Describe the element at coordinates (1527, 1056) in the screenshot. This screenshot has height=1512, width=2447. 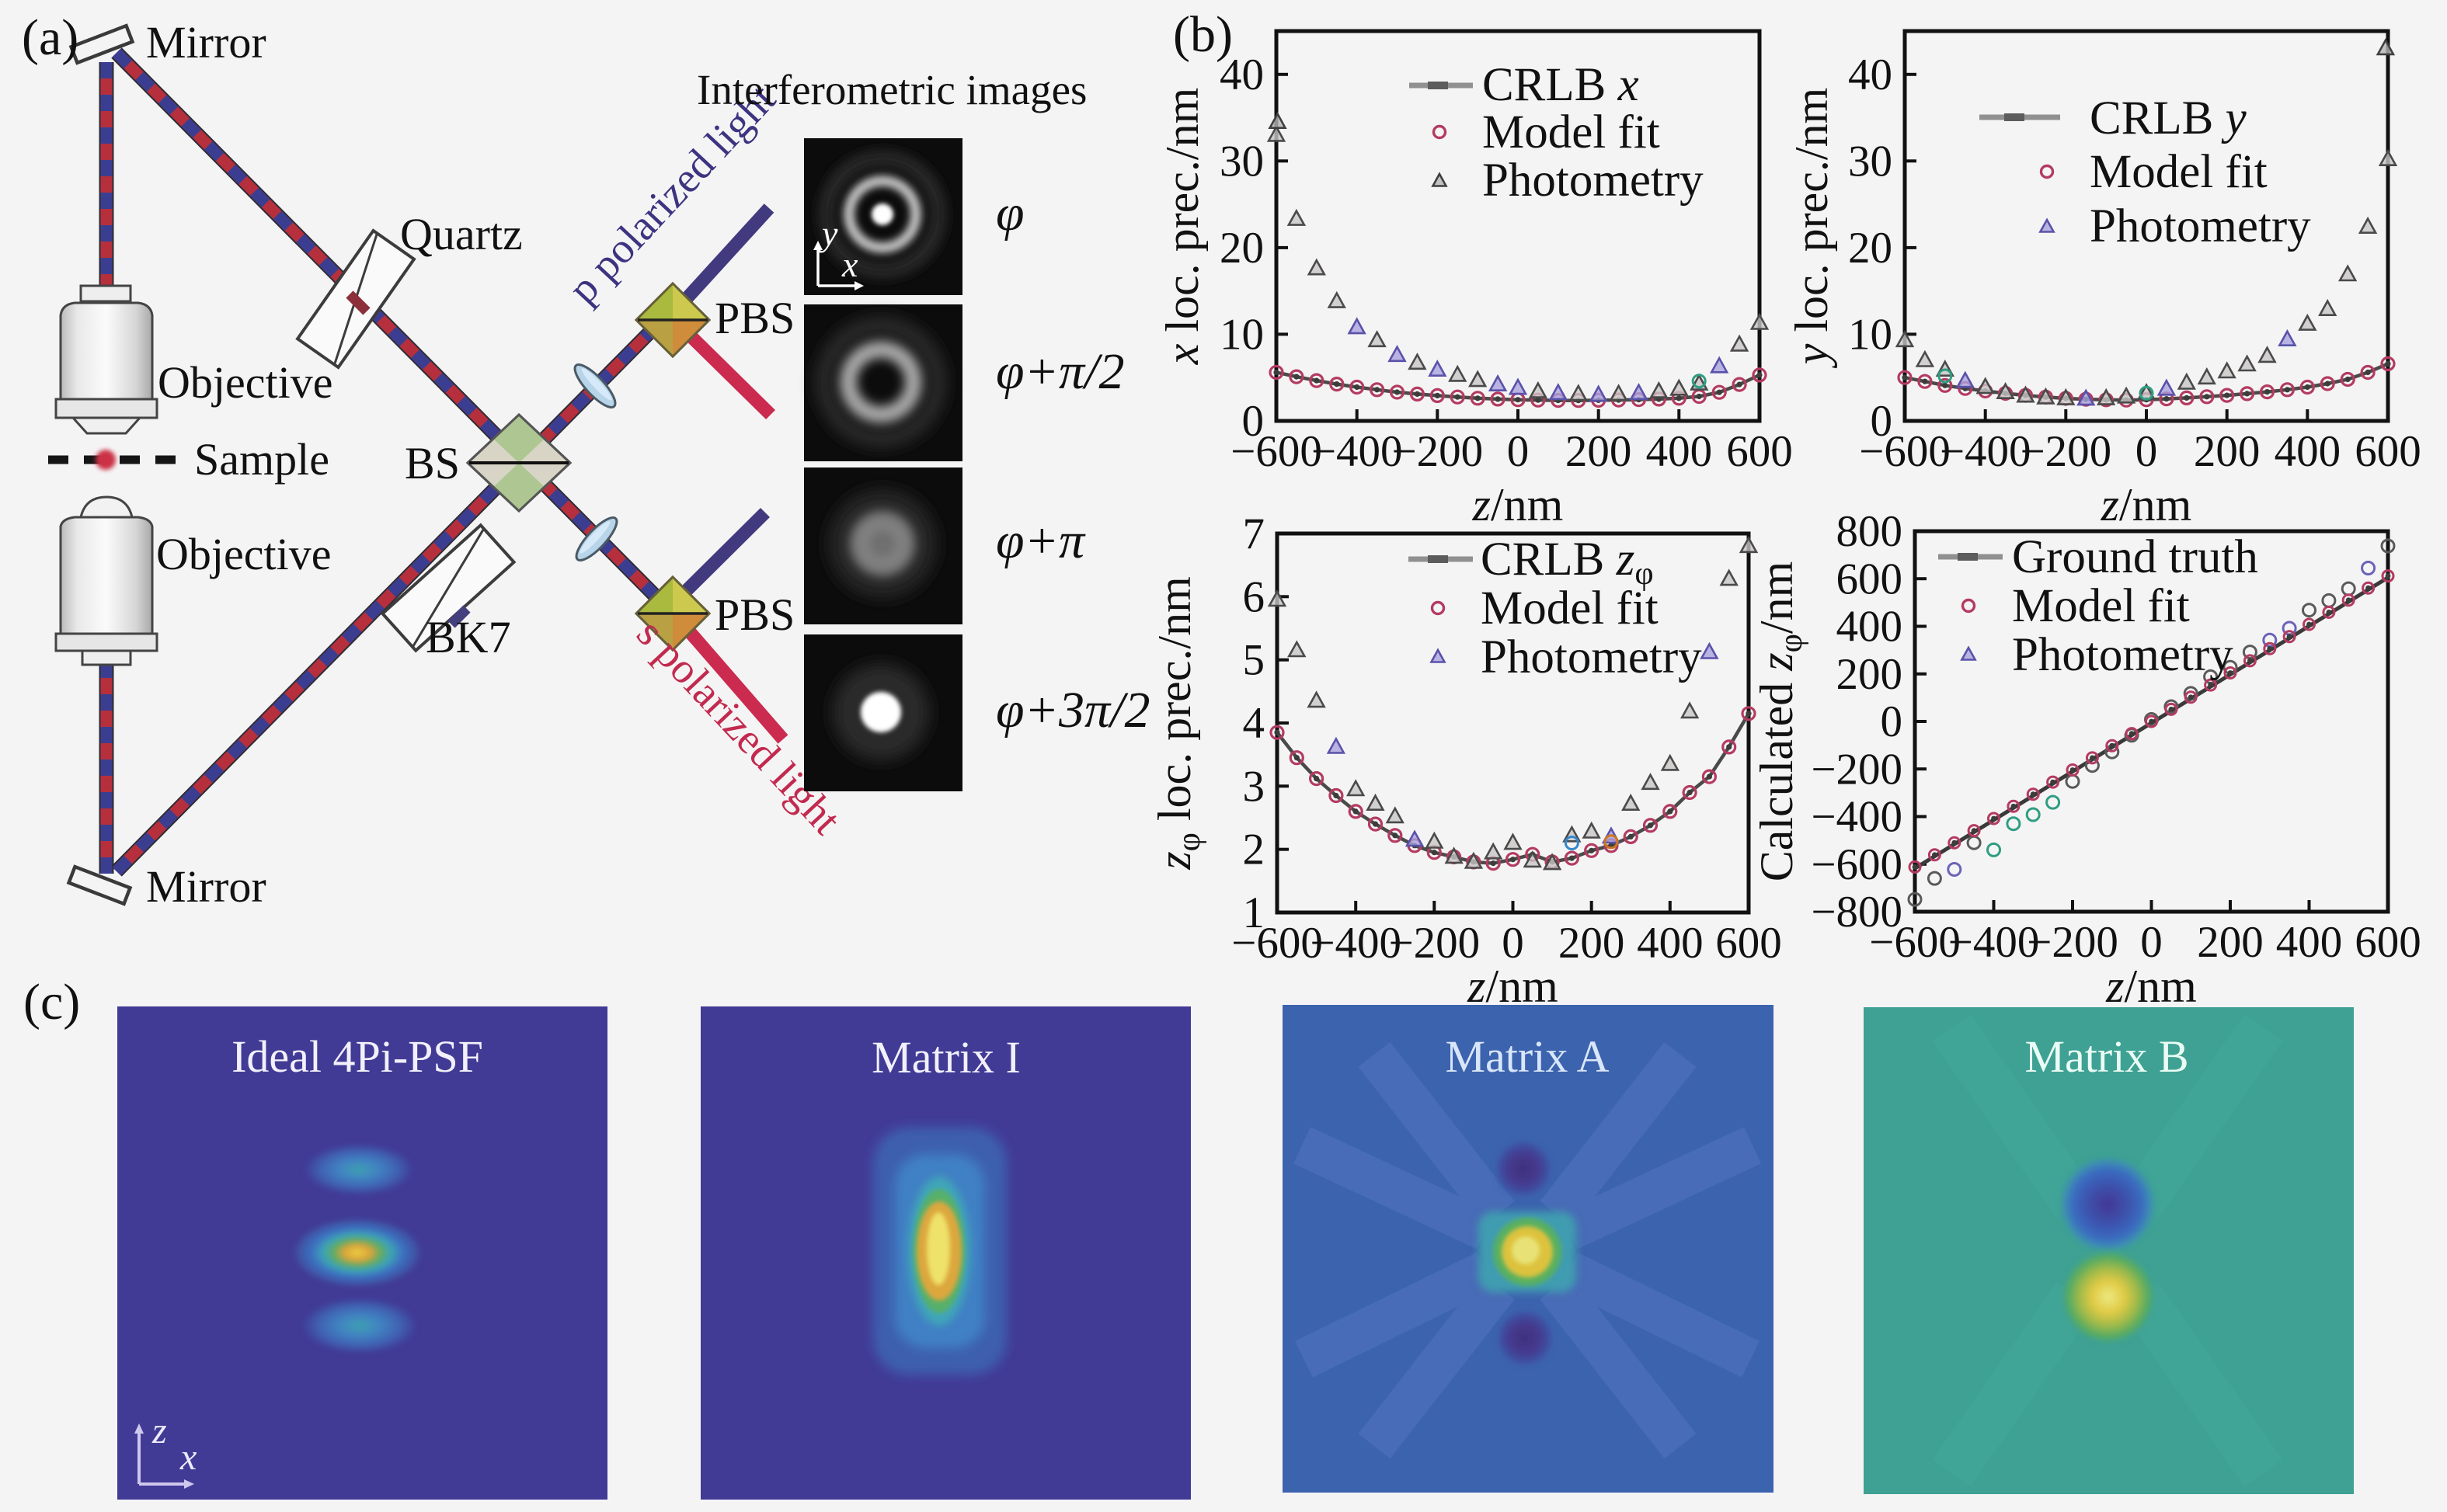
I see `svg-text: Matrix A` at that location.